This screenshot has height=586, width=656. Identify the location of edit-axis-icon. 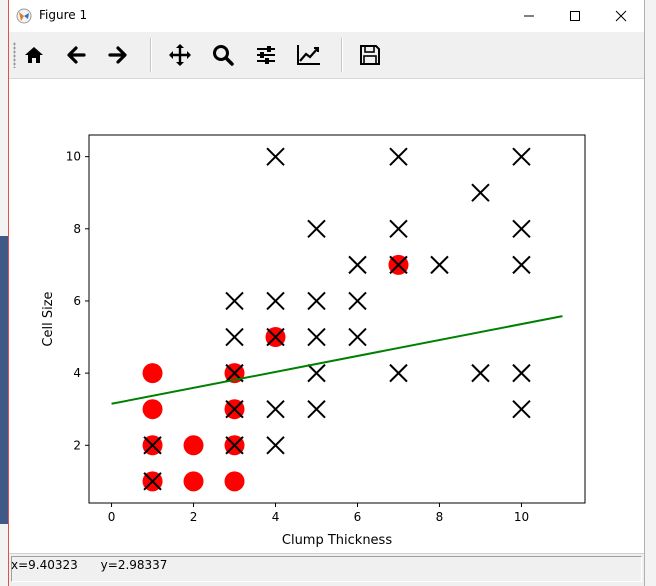
(308, 55).